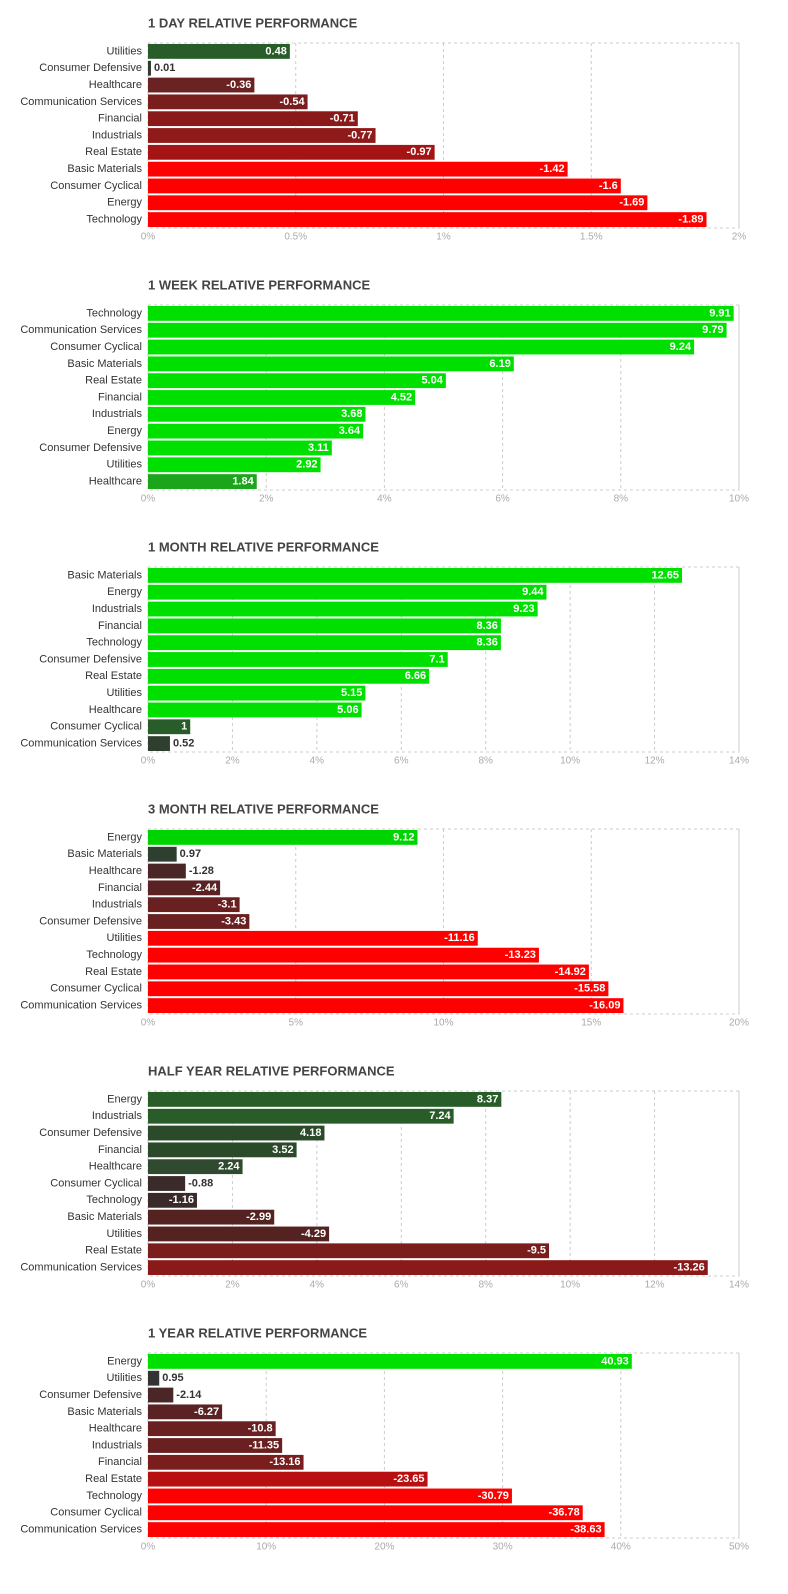 This screenshot has width=788, height=1594. What do you see at coordinates (499, 364) in the screenshot?
I see `value-label: 6.19` at bounding box center [499, 364].